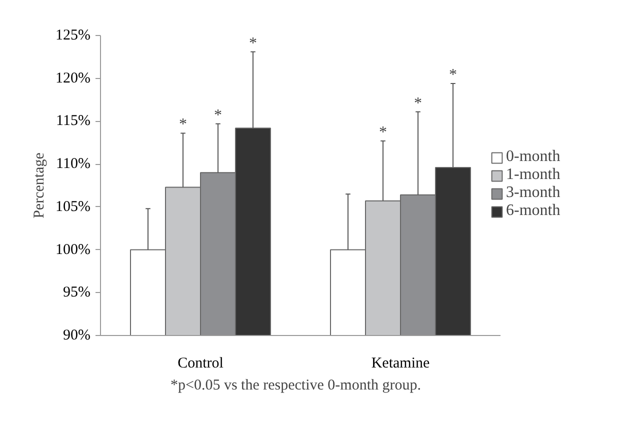 The height and width of the screenshot is (428, 629). I want to click on y-tick-label: 95%, so click(77, 292).